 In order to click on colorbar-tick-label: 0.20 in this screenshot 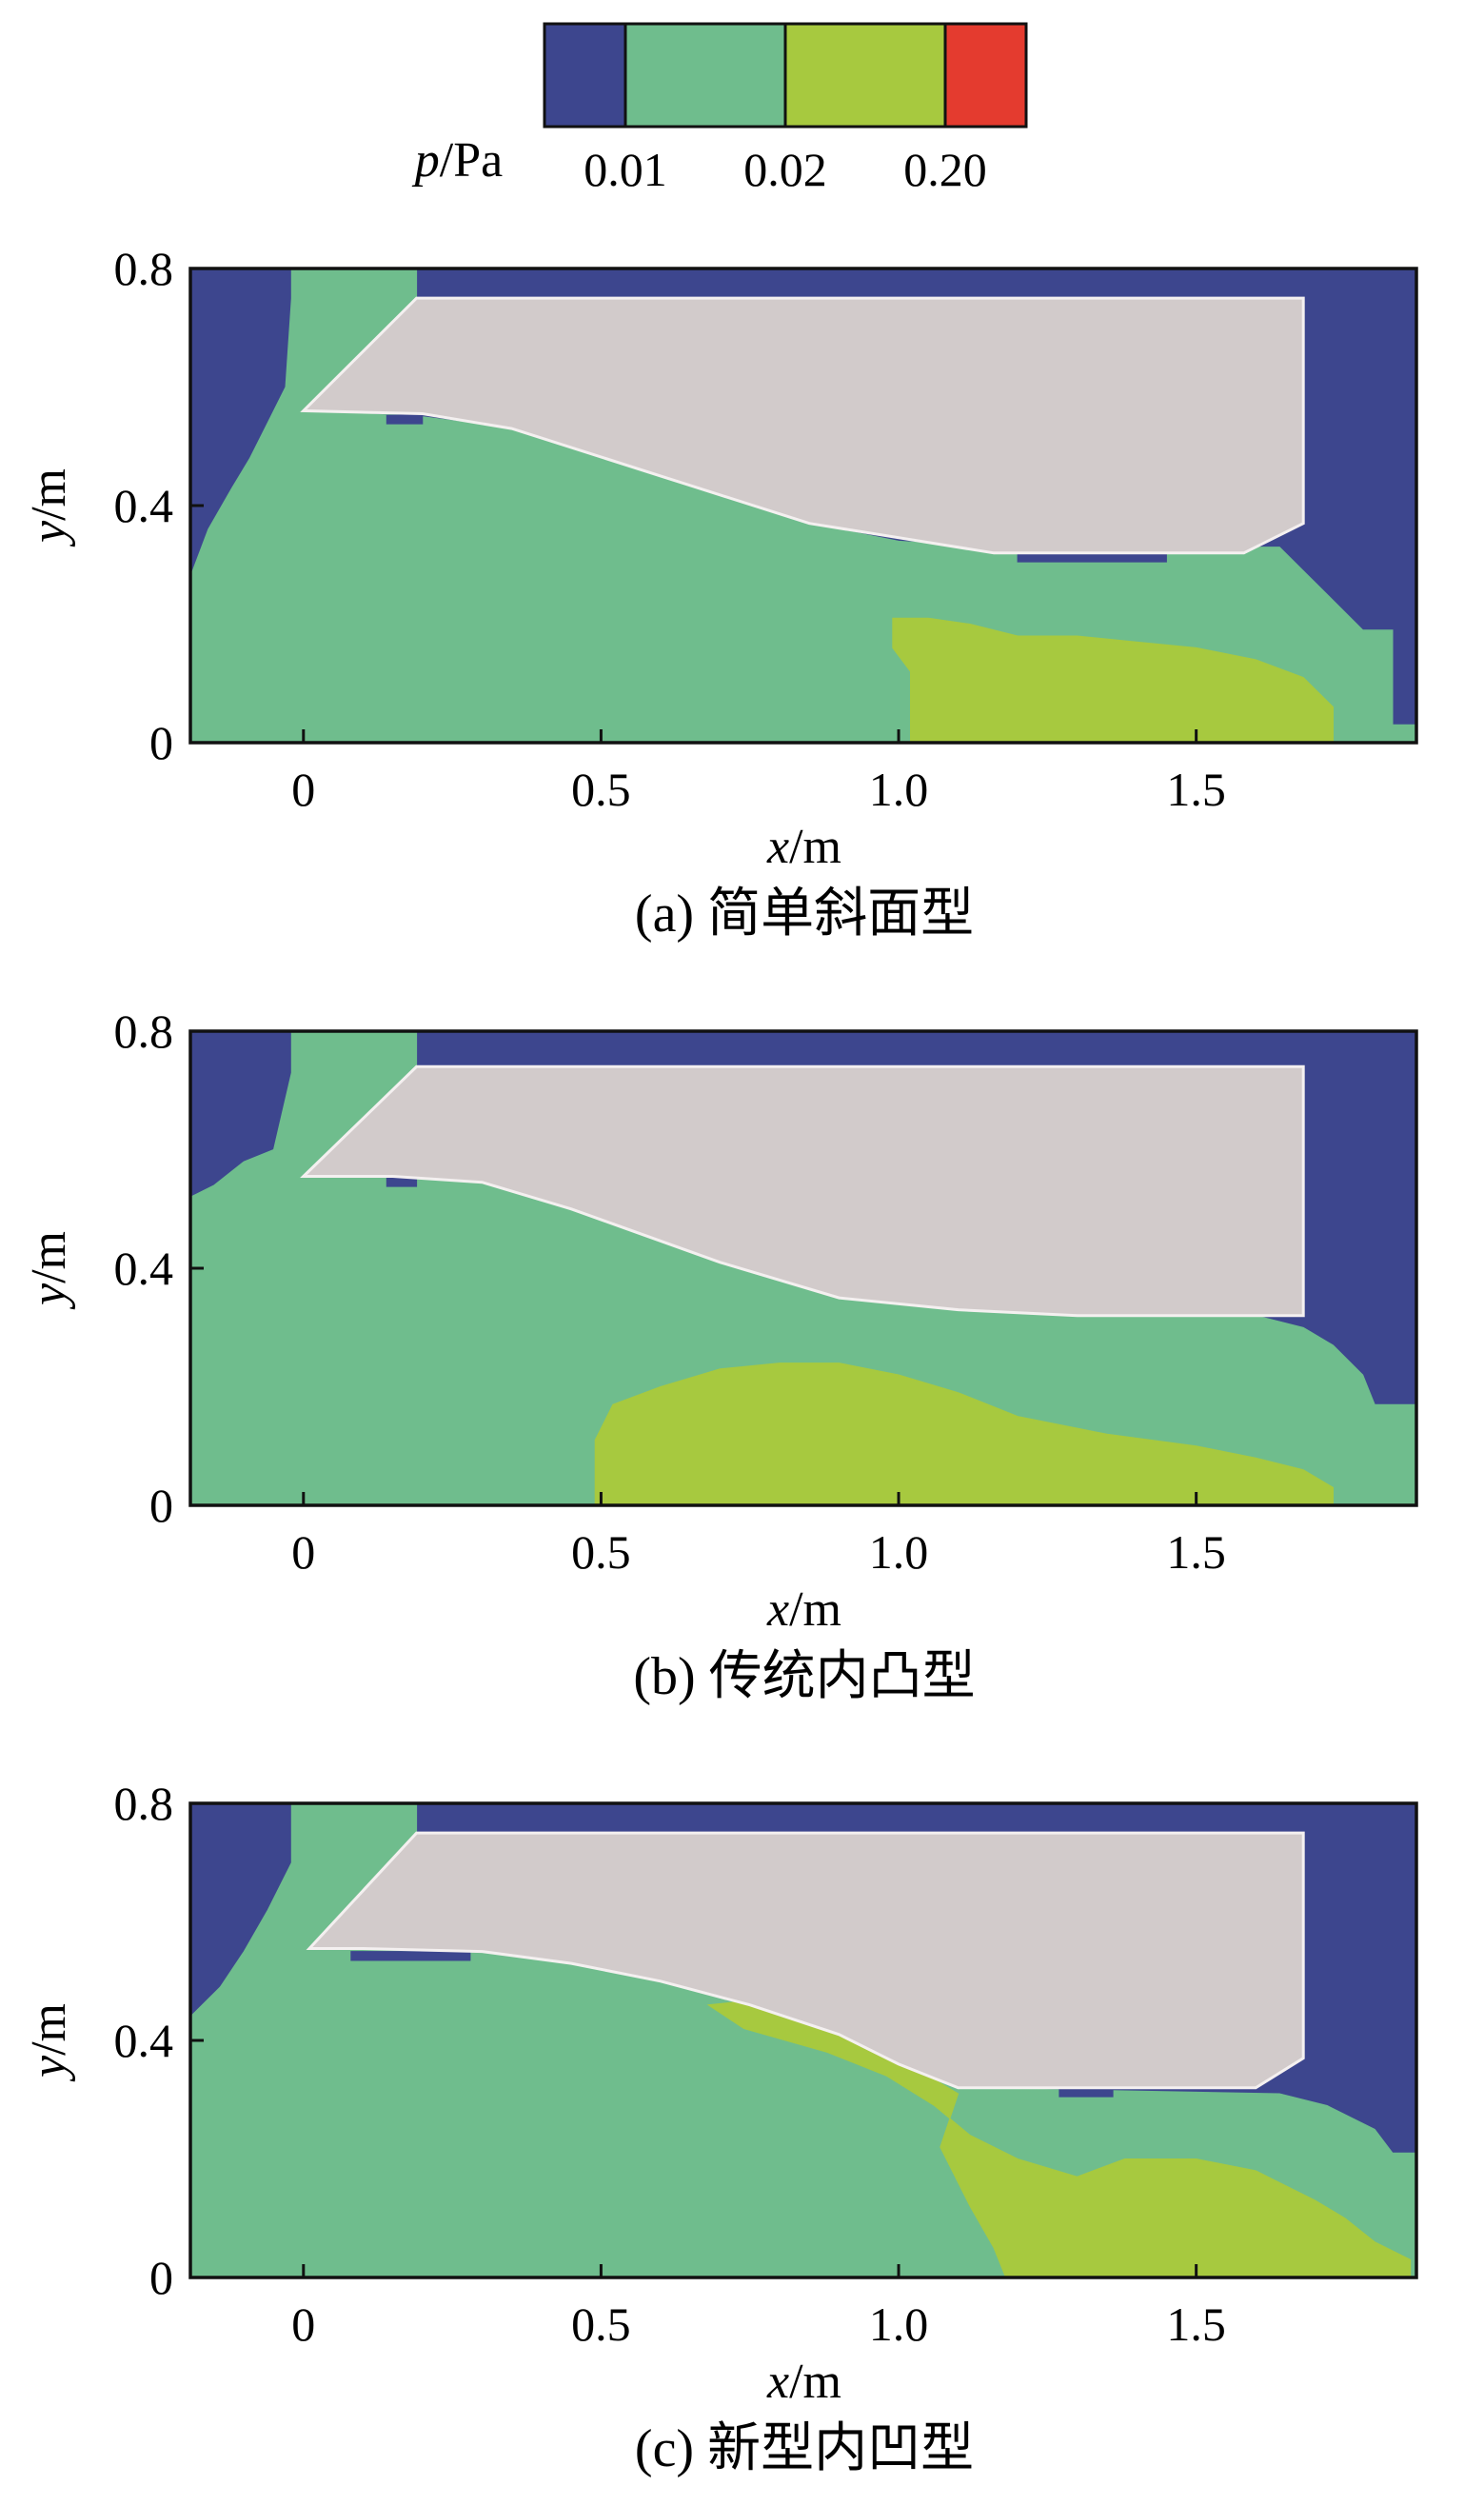, I will do `click(945, 169)`.